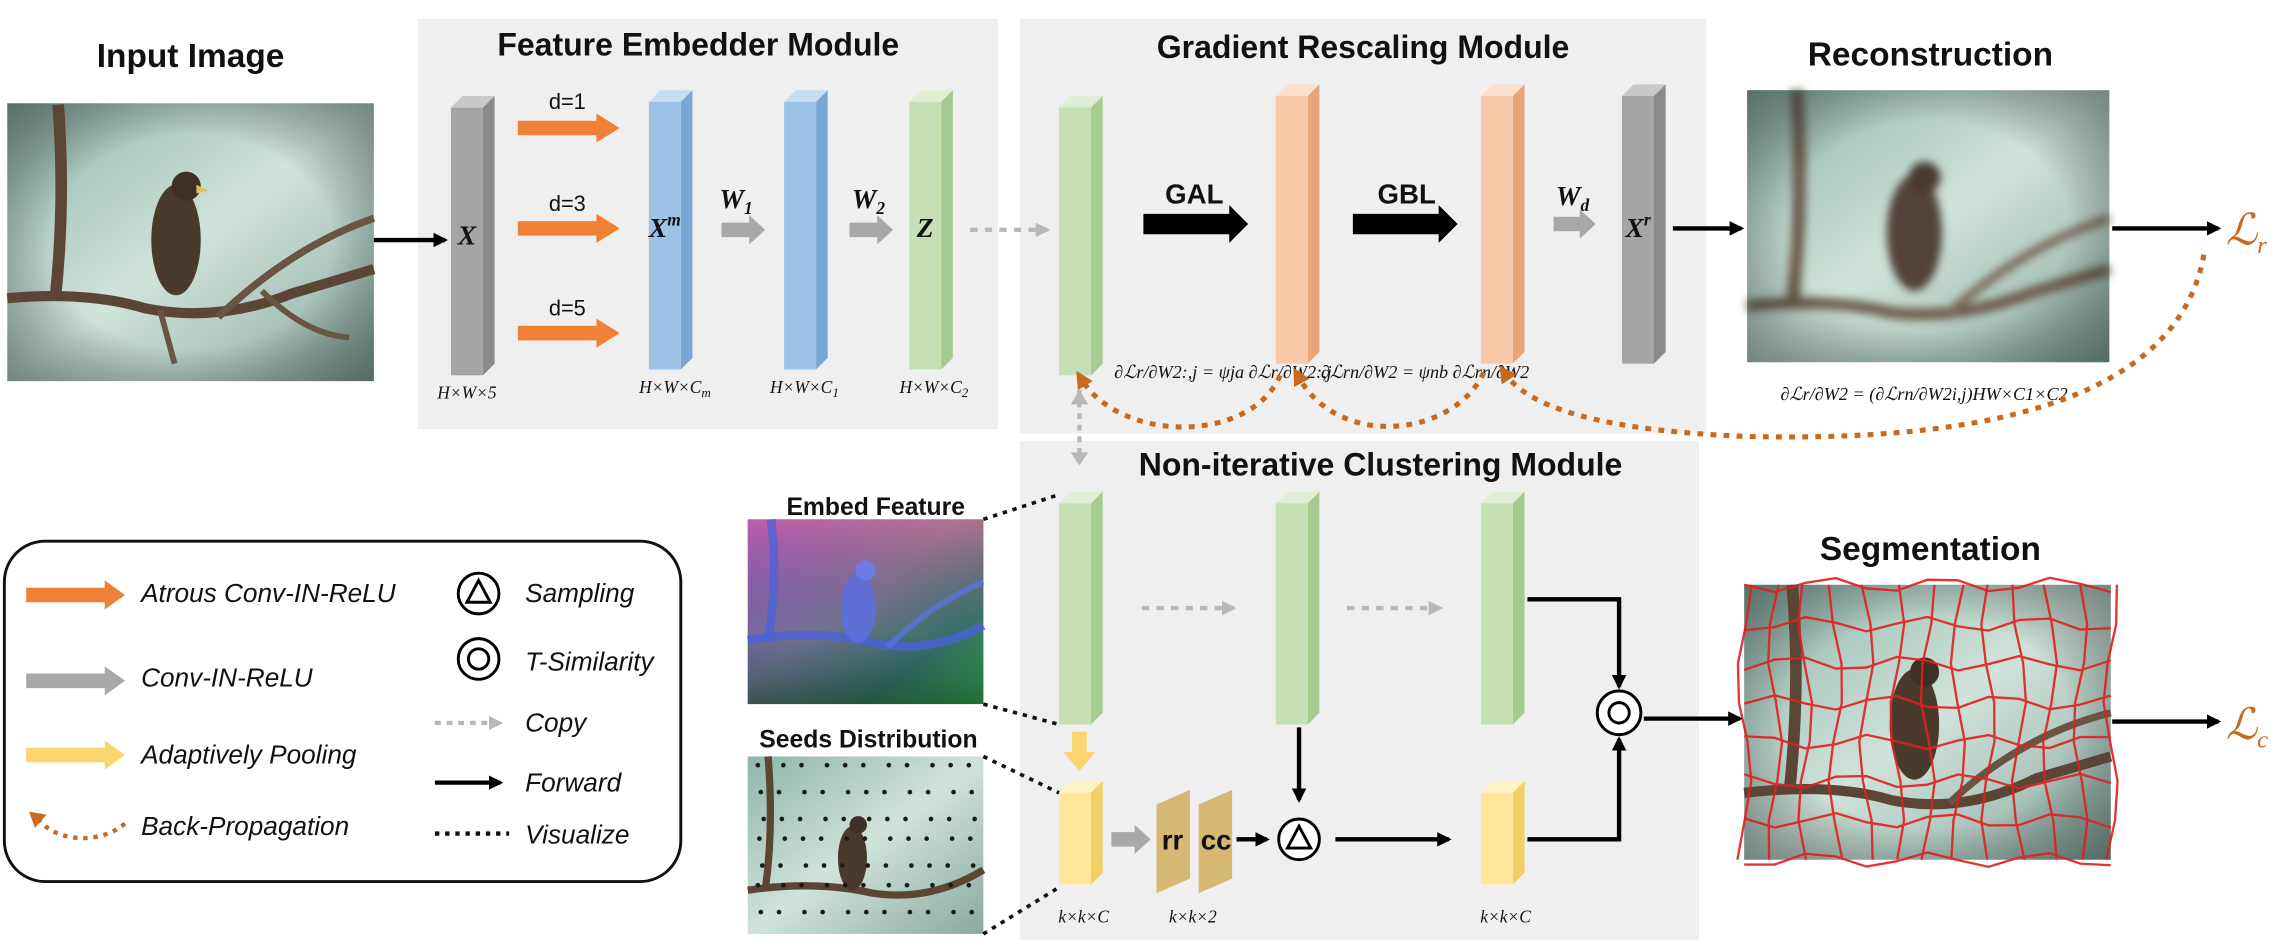 The height and width of the screenshot is (950, 2281). What do you see at coordinates (1299, 839) in the screenshot?
I see `sampling-op` at bounding box center [1299, 839].